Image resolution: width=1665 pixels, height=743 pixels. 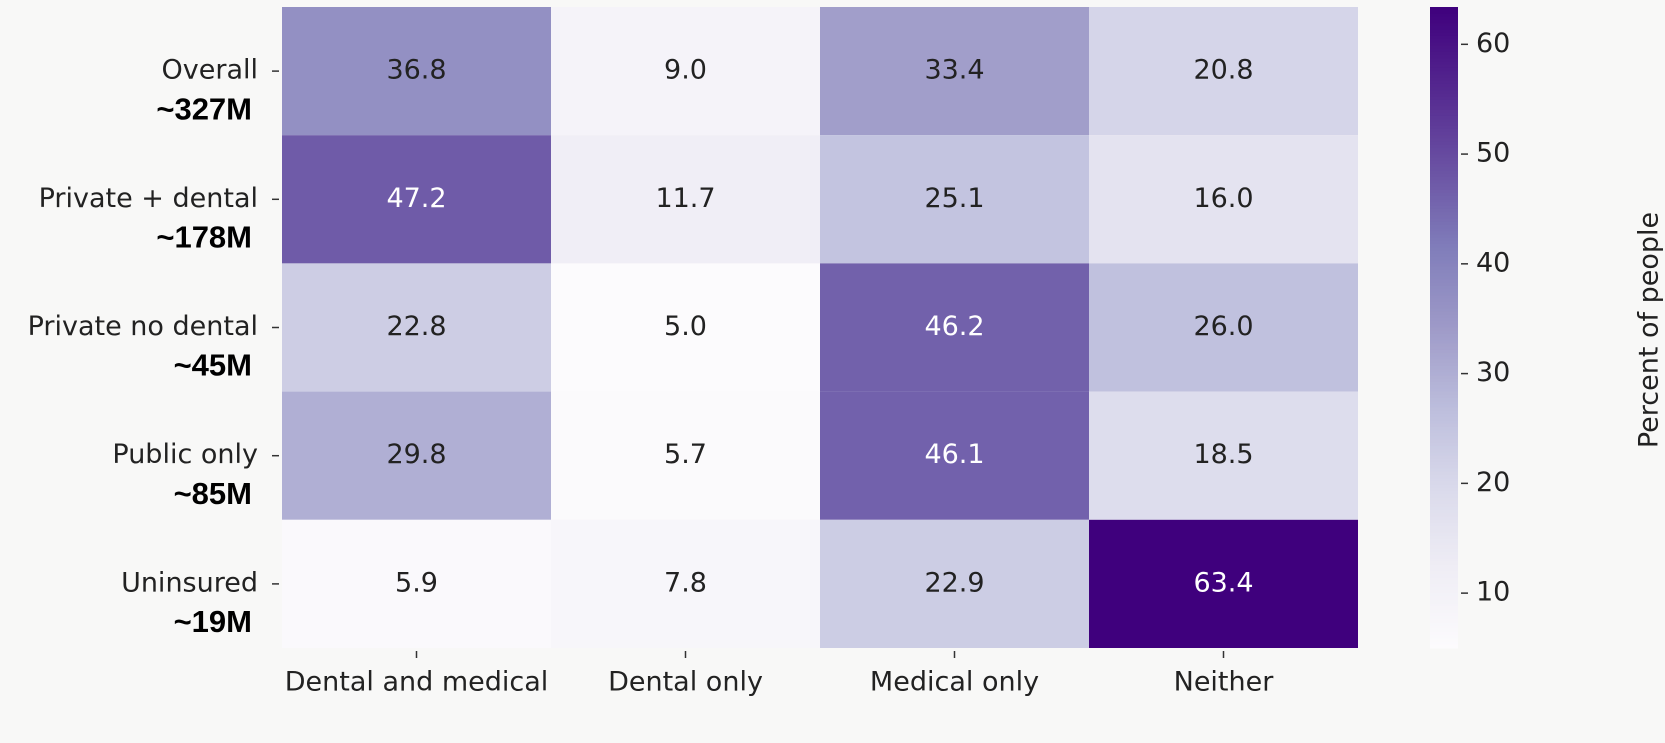 What do you see at coordinates (143, 326) in the screenshot?
I see `y-tick-label: Private no dental` at bounding box center [143, 326].